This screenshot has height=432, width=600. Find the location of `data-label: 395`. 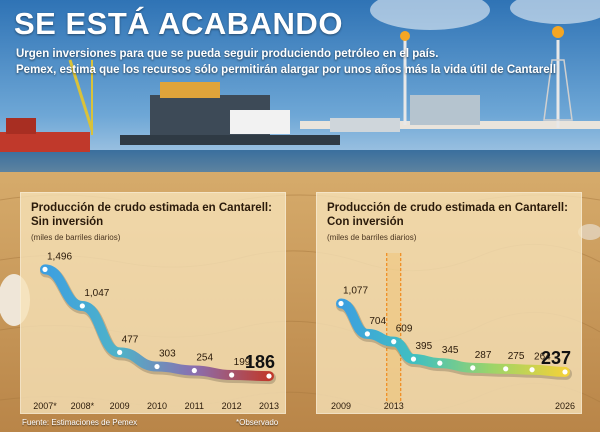

data-label: 395 is located at coordinates (423, 346).